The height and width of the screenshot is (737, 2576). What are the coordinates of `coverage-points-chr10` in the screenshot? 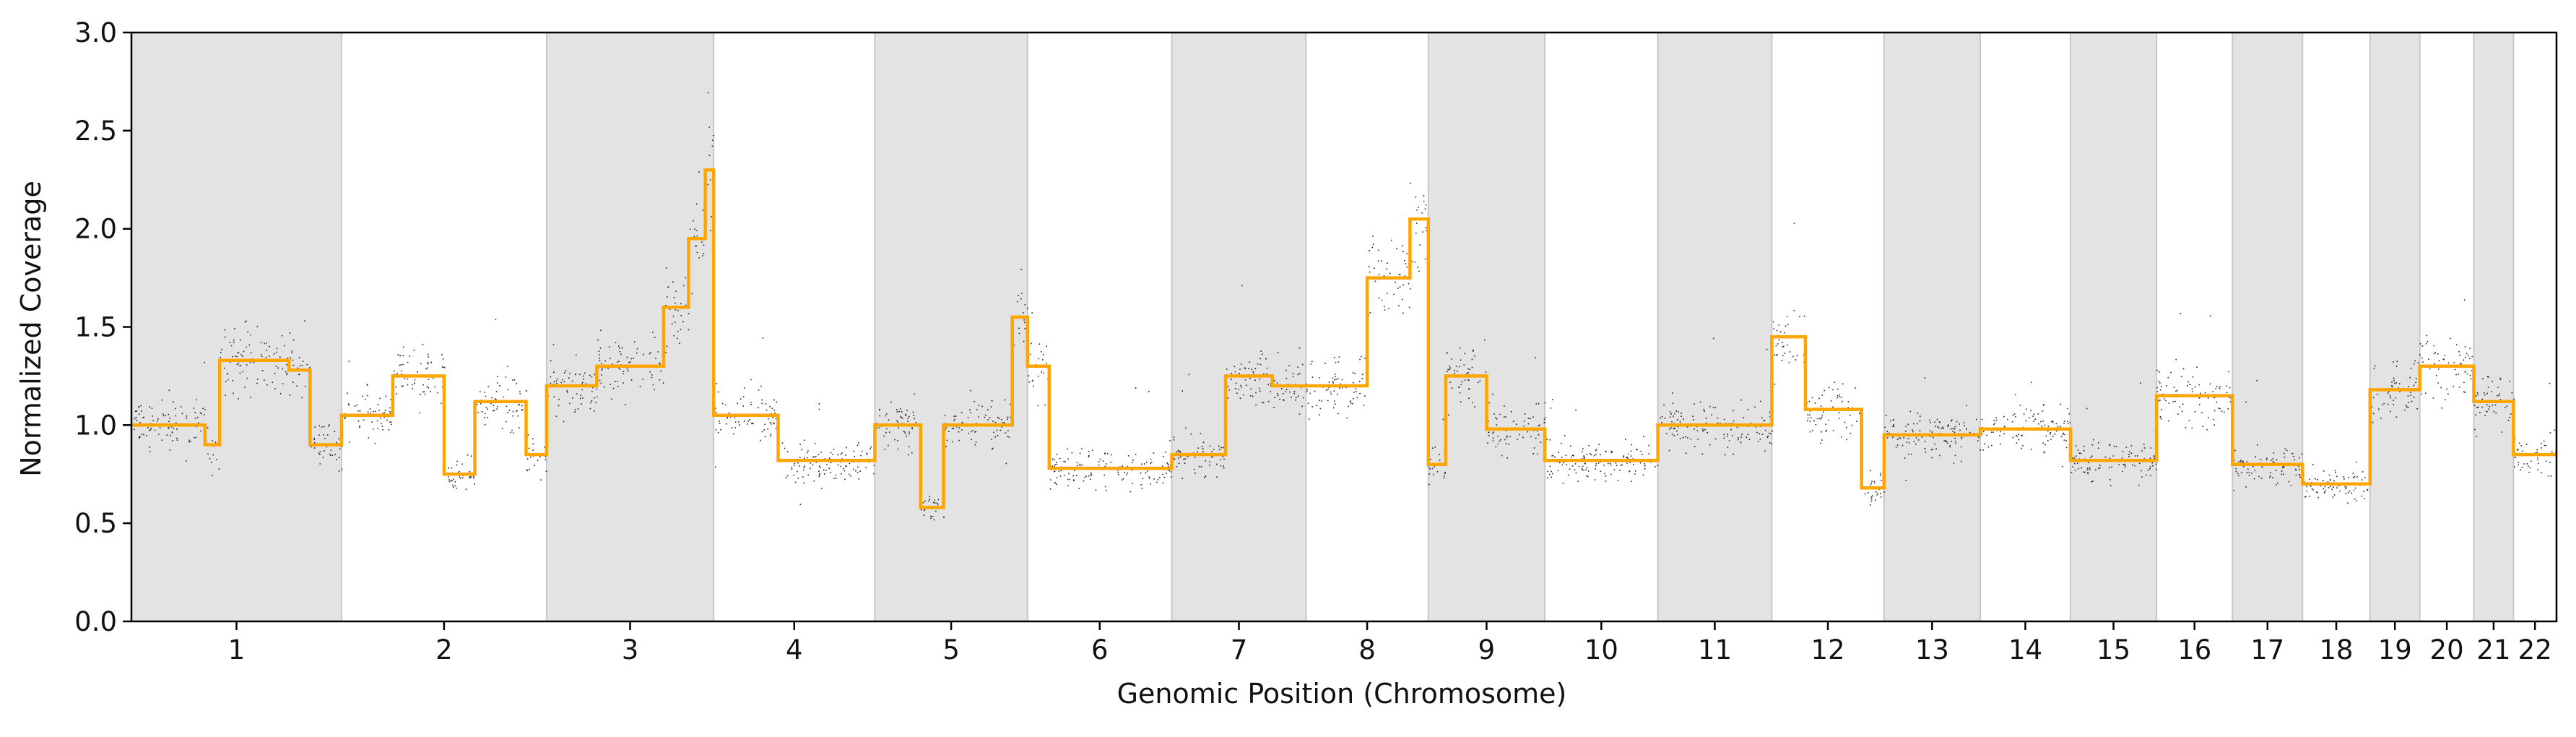 It's located at (1602, 441).